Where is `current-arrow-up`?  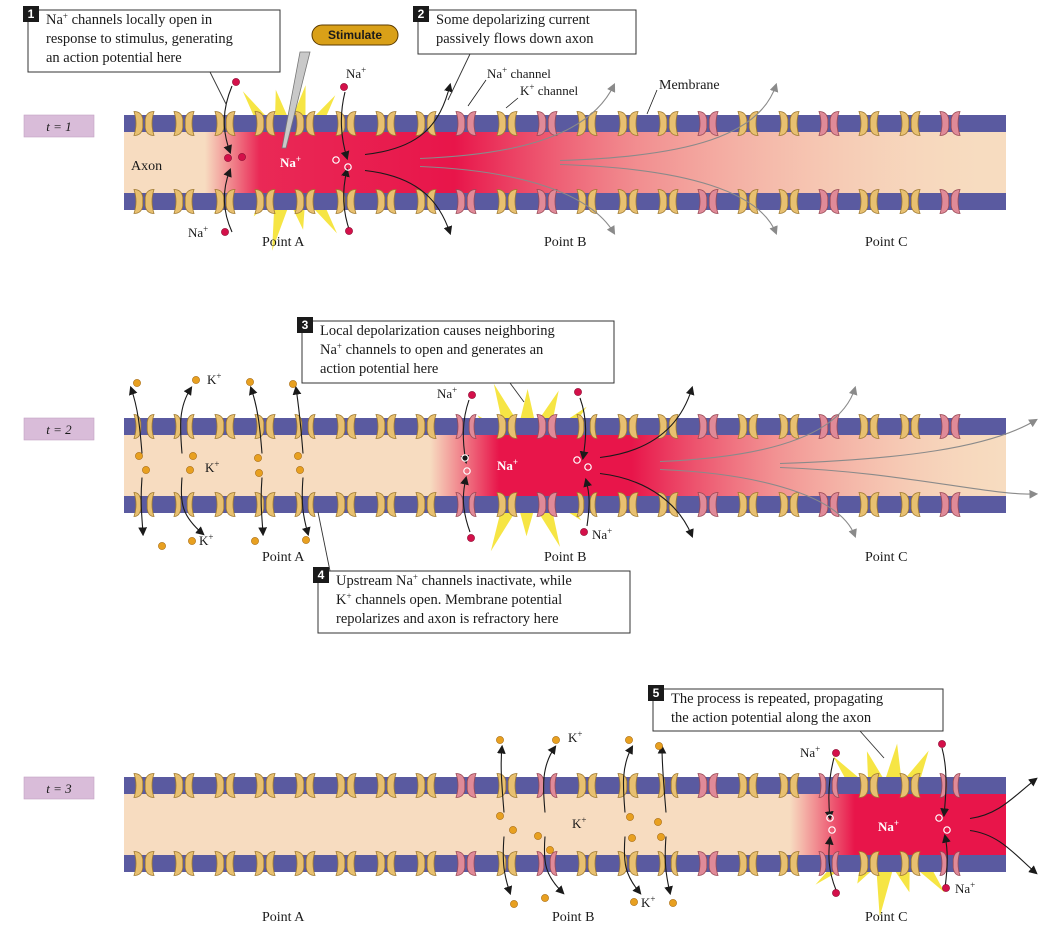 current-arrow-up is located at coordinates (1003, 798).